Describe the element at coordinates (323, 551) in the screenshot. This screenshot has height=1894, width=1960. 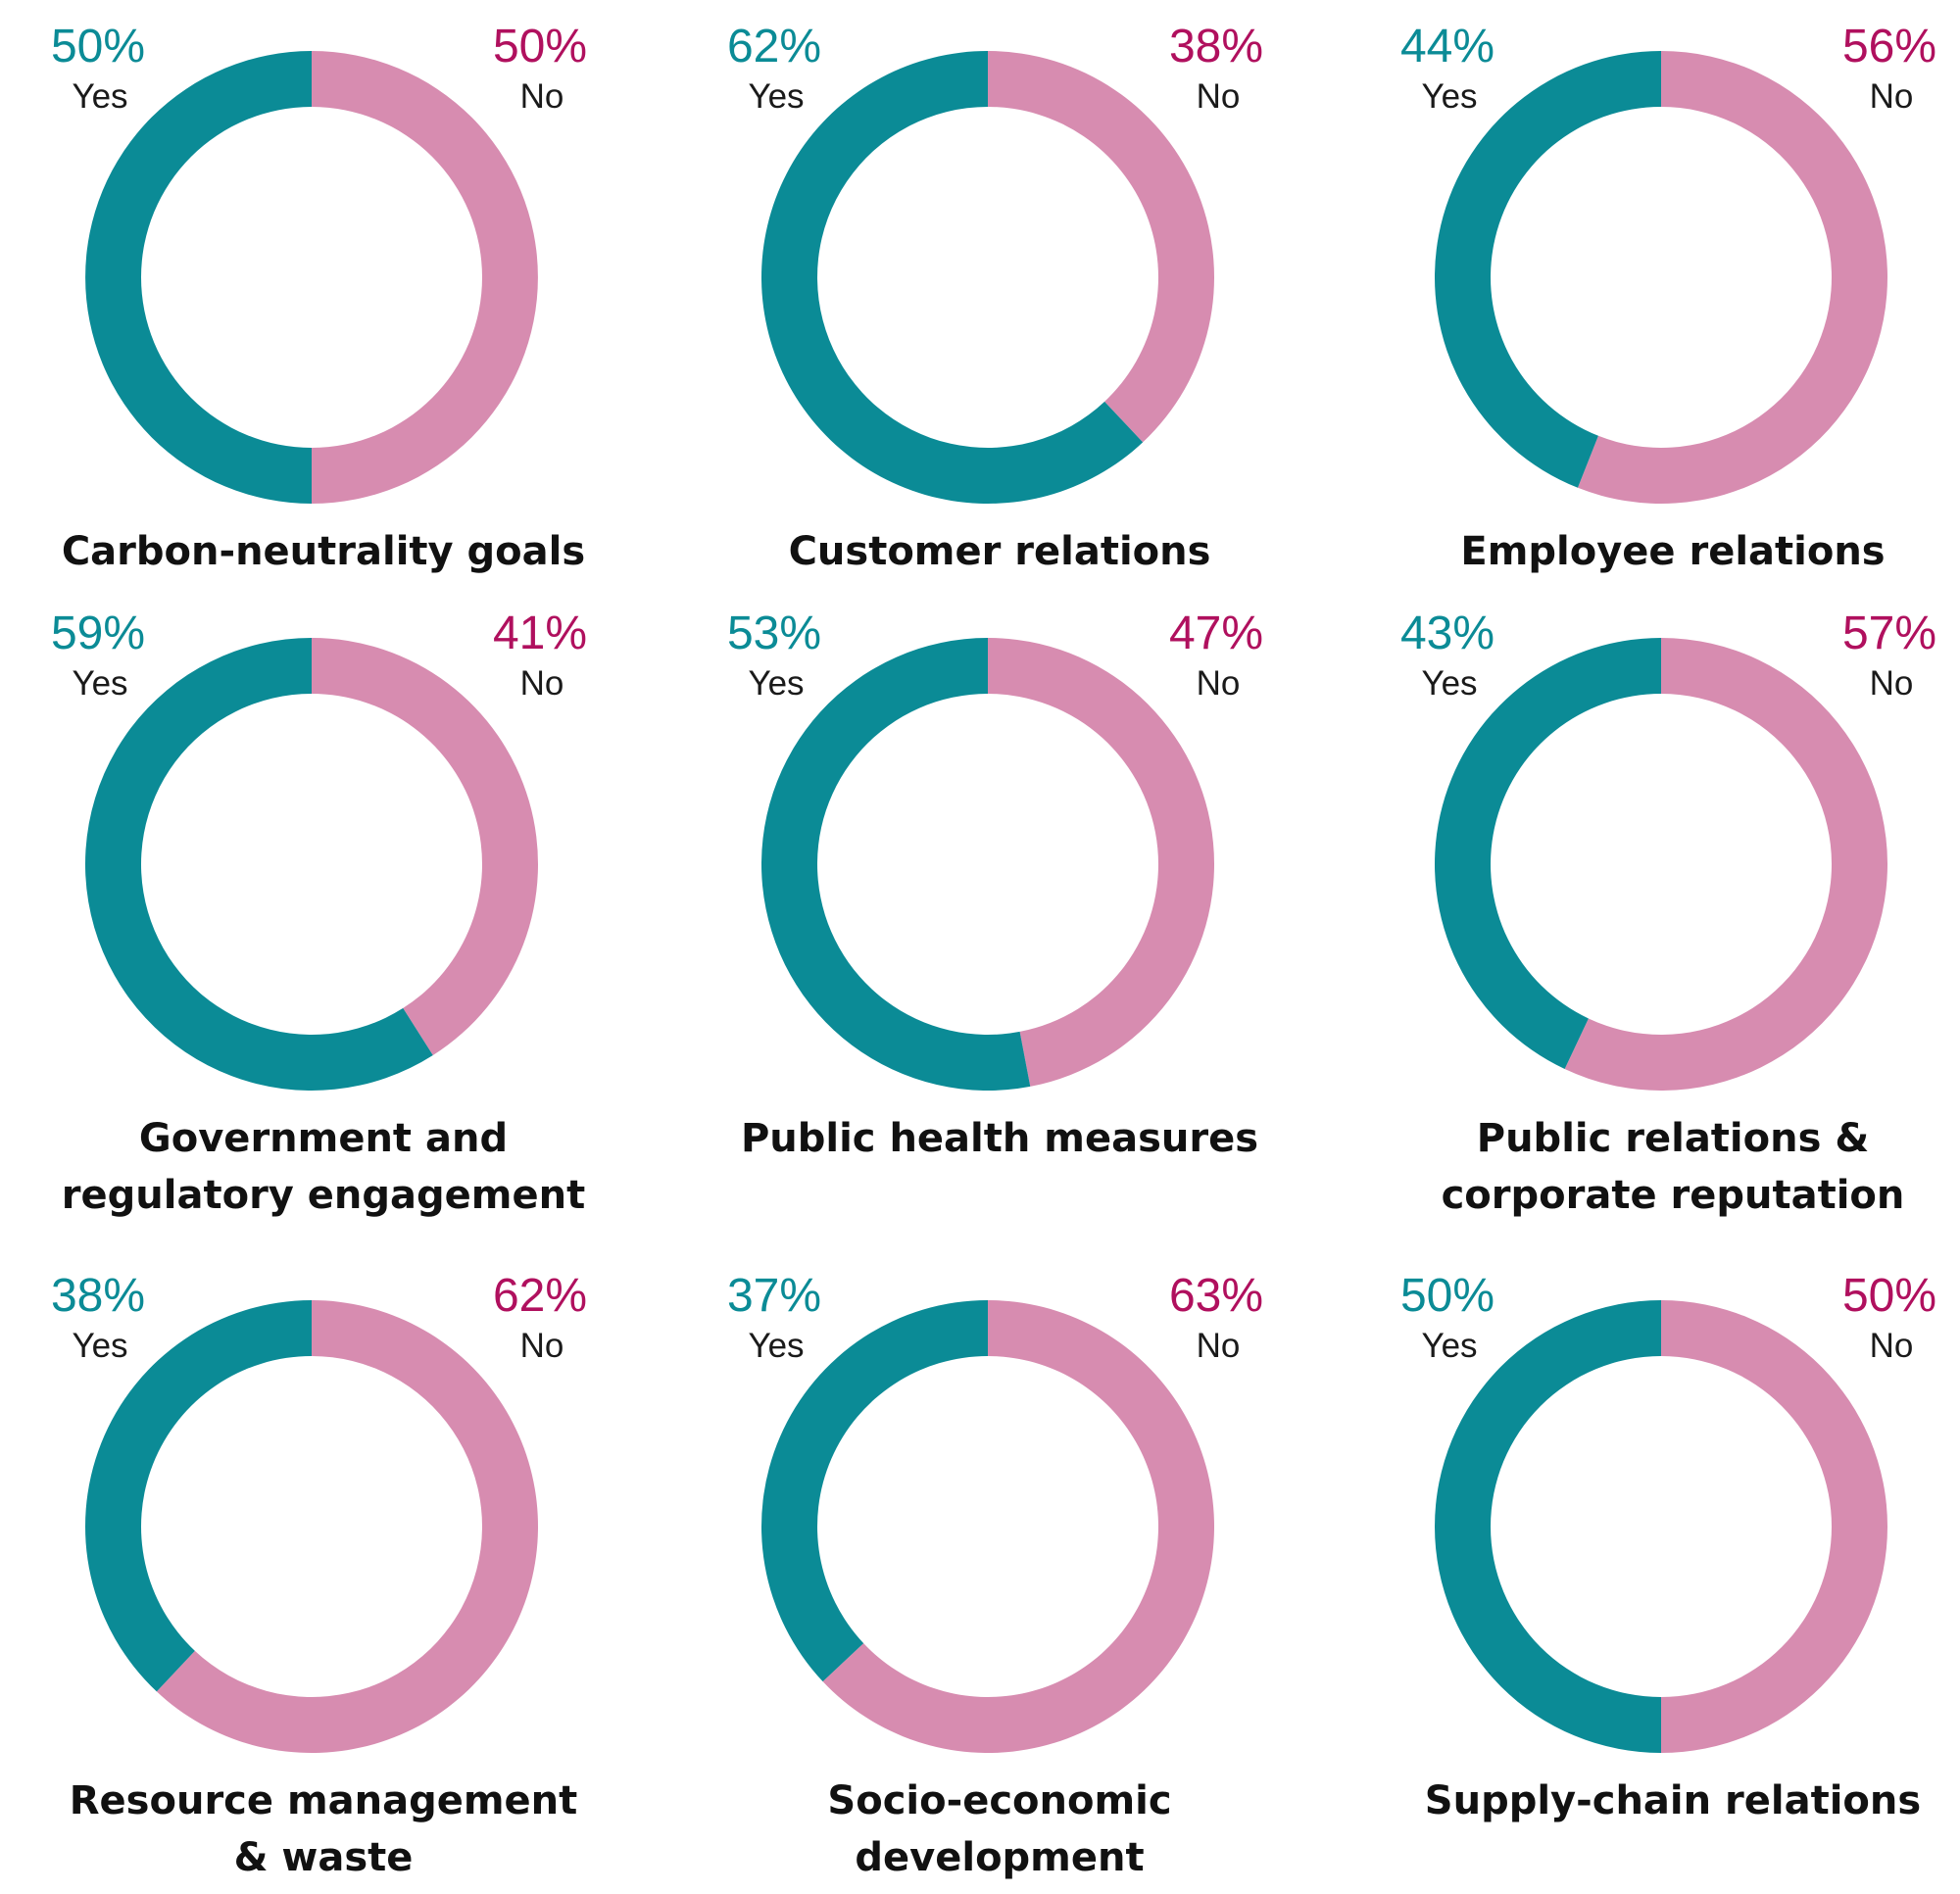
I see `chart-title-line-1: Carbon-neutrality goals` at that location.